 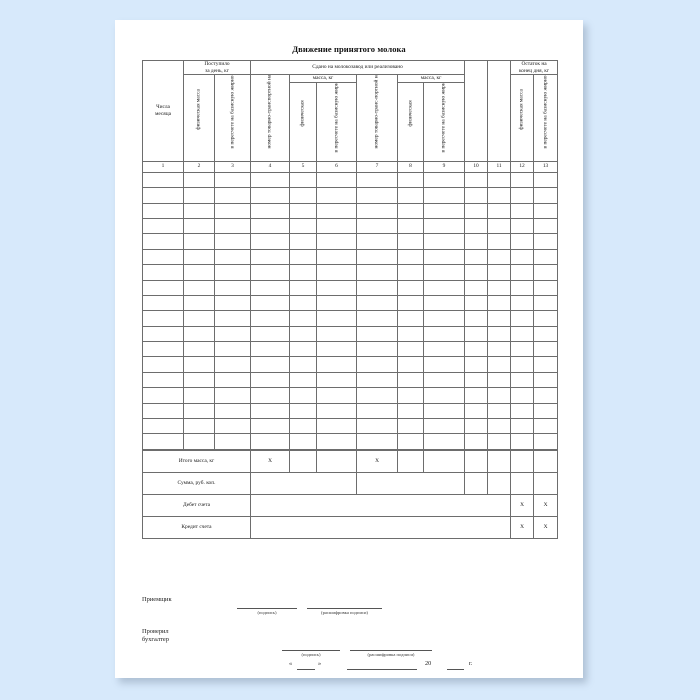 I want to click on summary-amount-col11, so click(x=499, y=483).